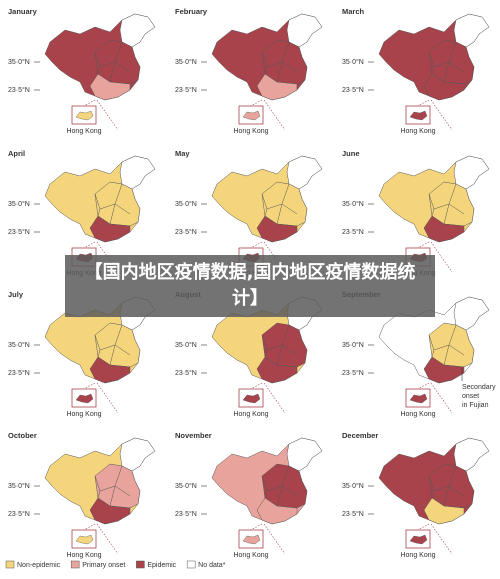  Describe the element at coordinates (212, 565) in the screenshot. I see `legend-label: No data*` at that location.